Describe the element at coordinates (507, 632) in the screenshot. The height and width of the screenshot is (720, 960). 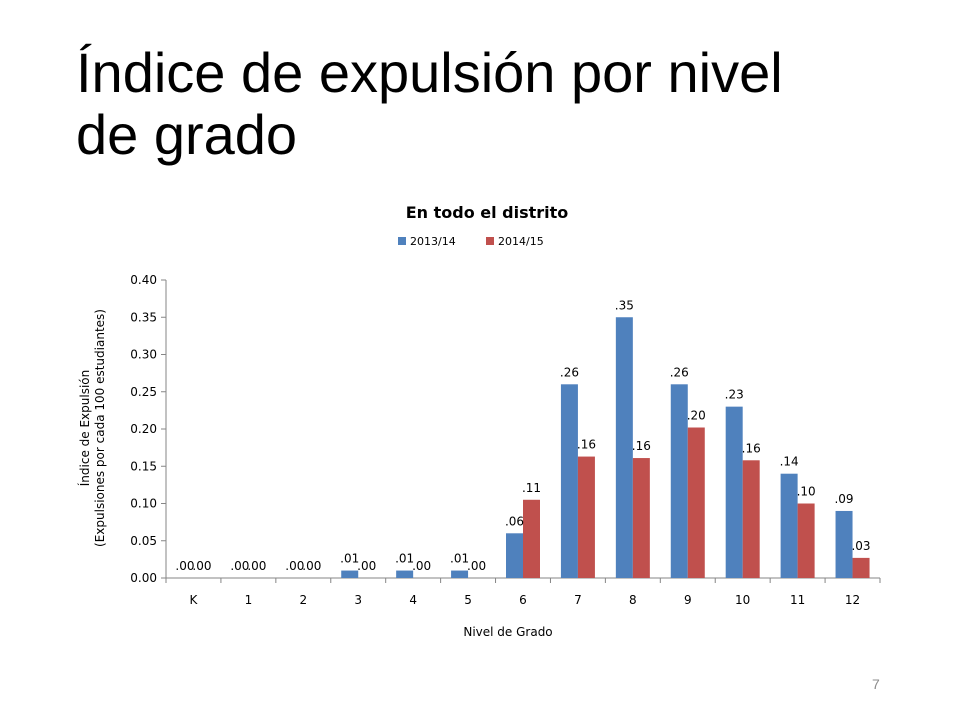
I see `x-axis-label: Nivel de Grado` at that location.